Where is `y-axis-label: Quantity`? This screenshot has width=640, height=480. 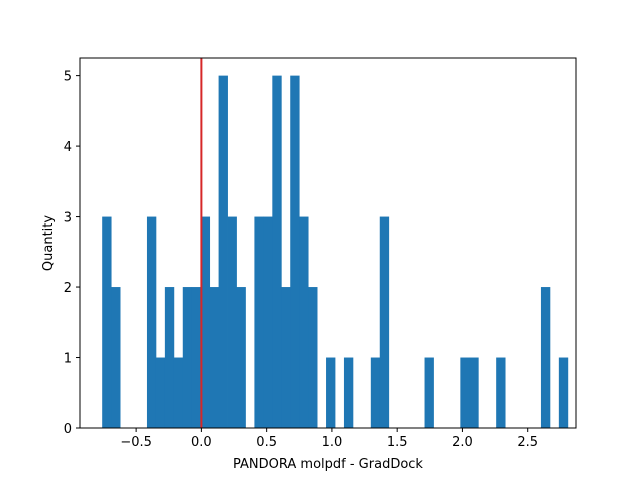 y-axis-label: Quantity is located at coordinates (48, 243).